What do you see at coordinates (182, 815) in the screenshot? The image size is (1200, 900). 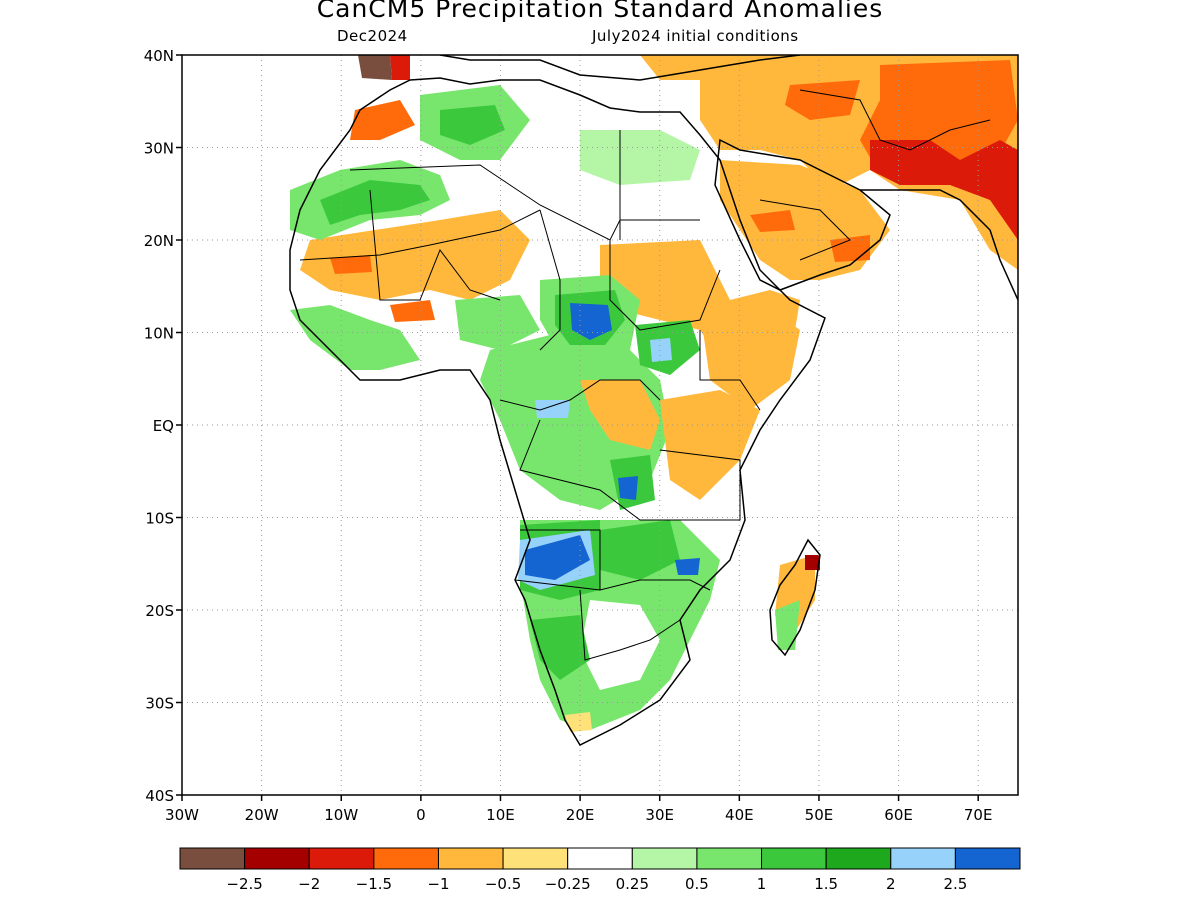 I see `lon-tick-label: 30W` at bounding box center [182, 815].